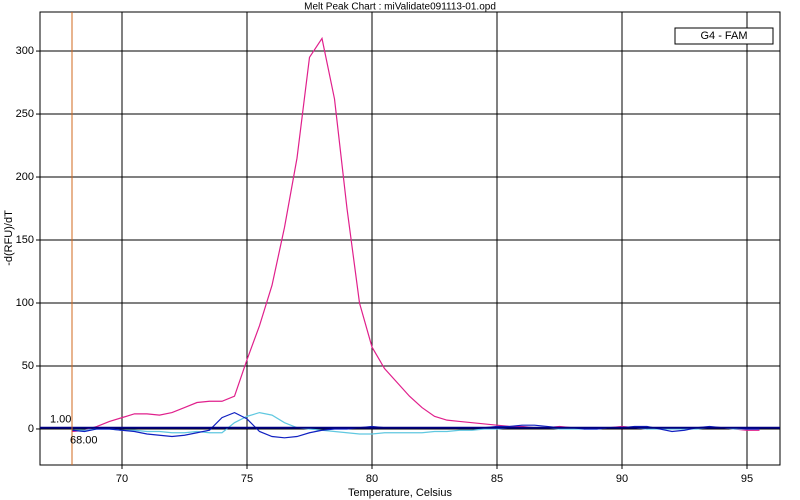  Describe the element at coordinates (372, 479) in the screenshot. I see `x-tick-label: 80` at that location.